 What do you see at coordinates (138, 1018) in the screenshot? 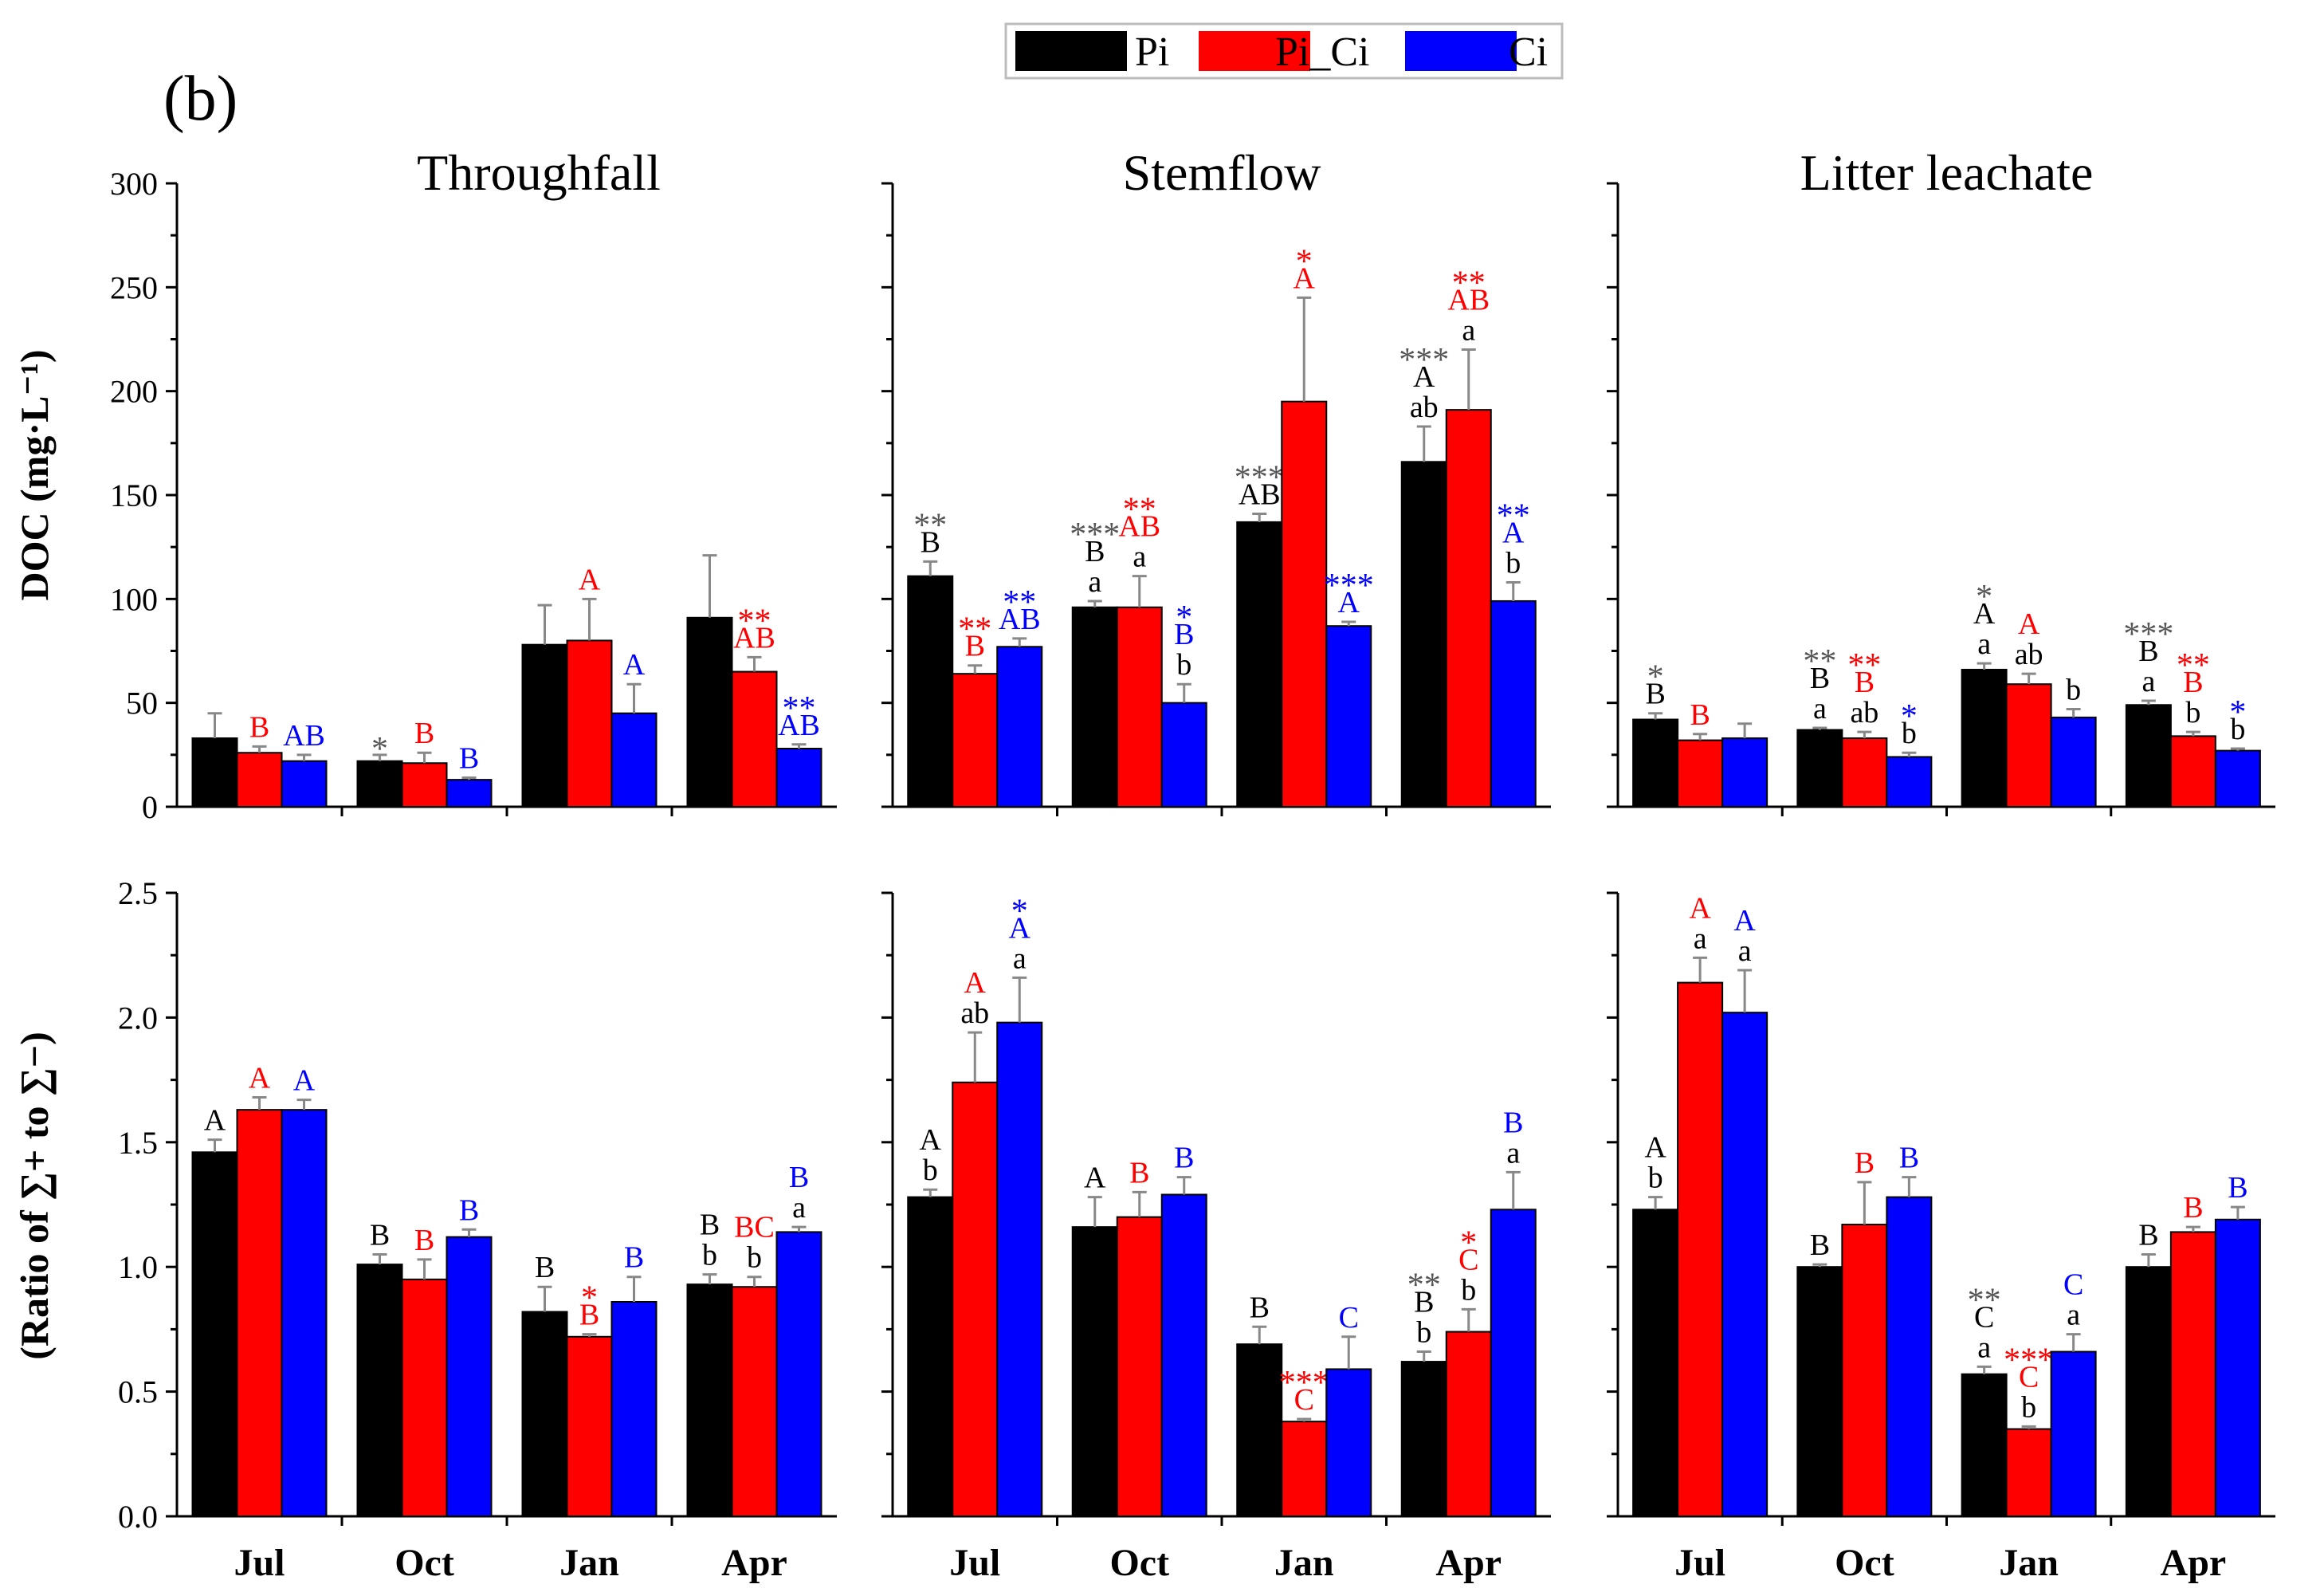
I see `y-tick-label: 2.0` at bounding box center [138, 1018].